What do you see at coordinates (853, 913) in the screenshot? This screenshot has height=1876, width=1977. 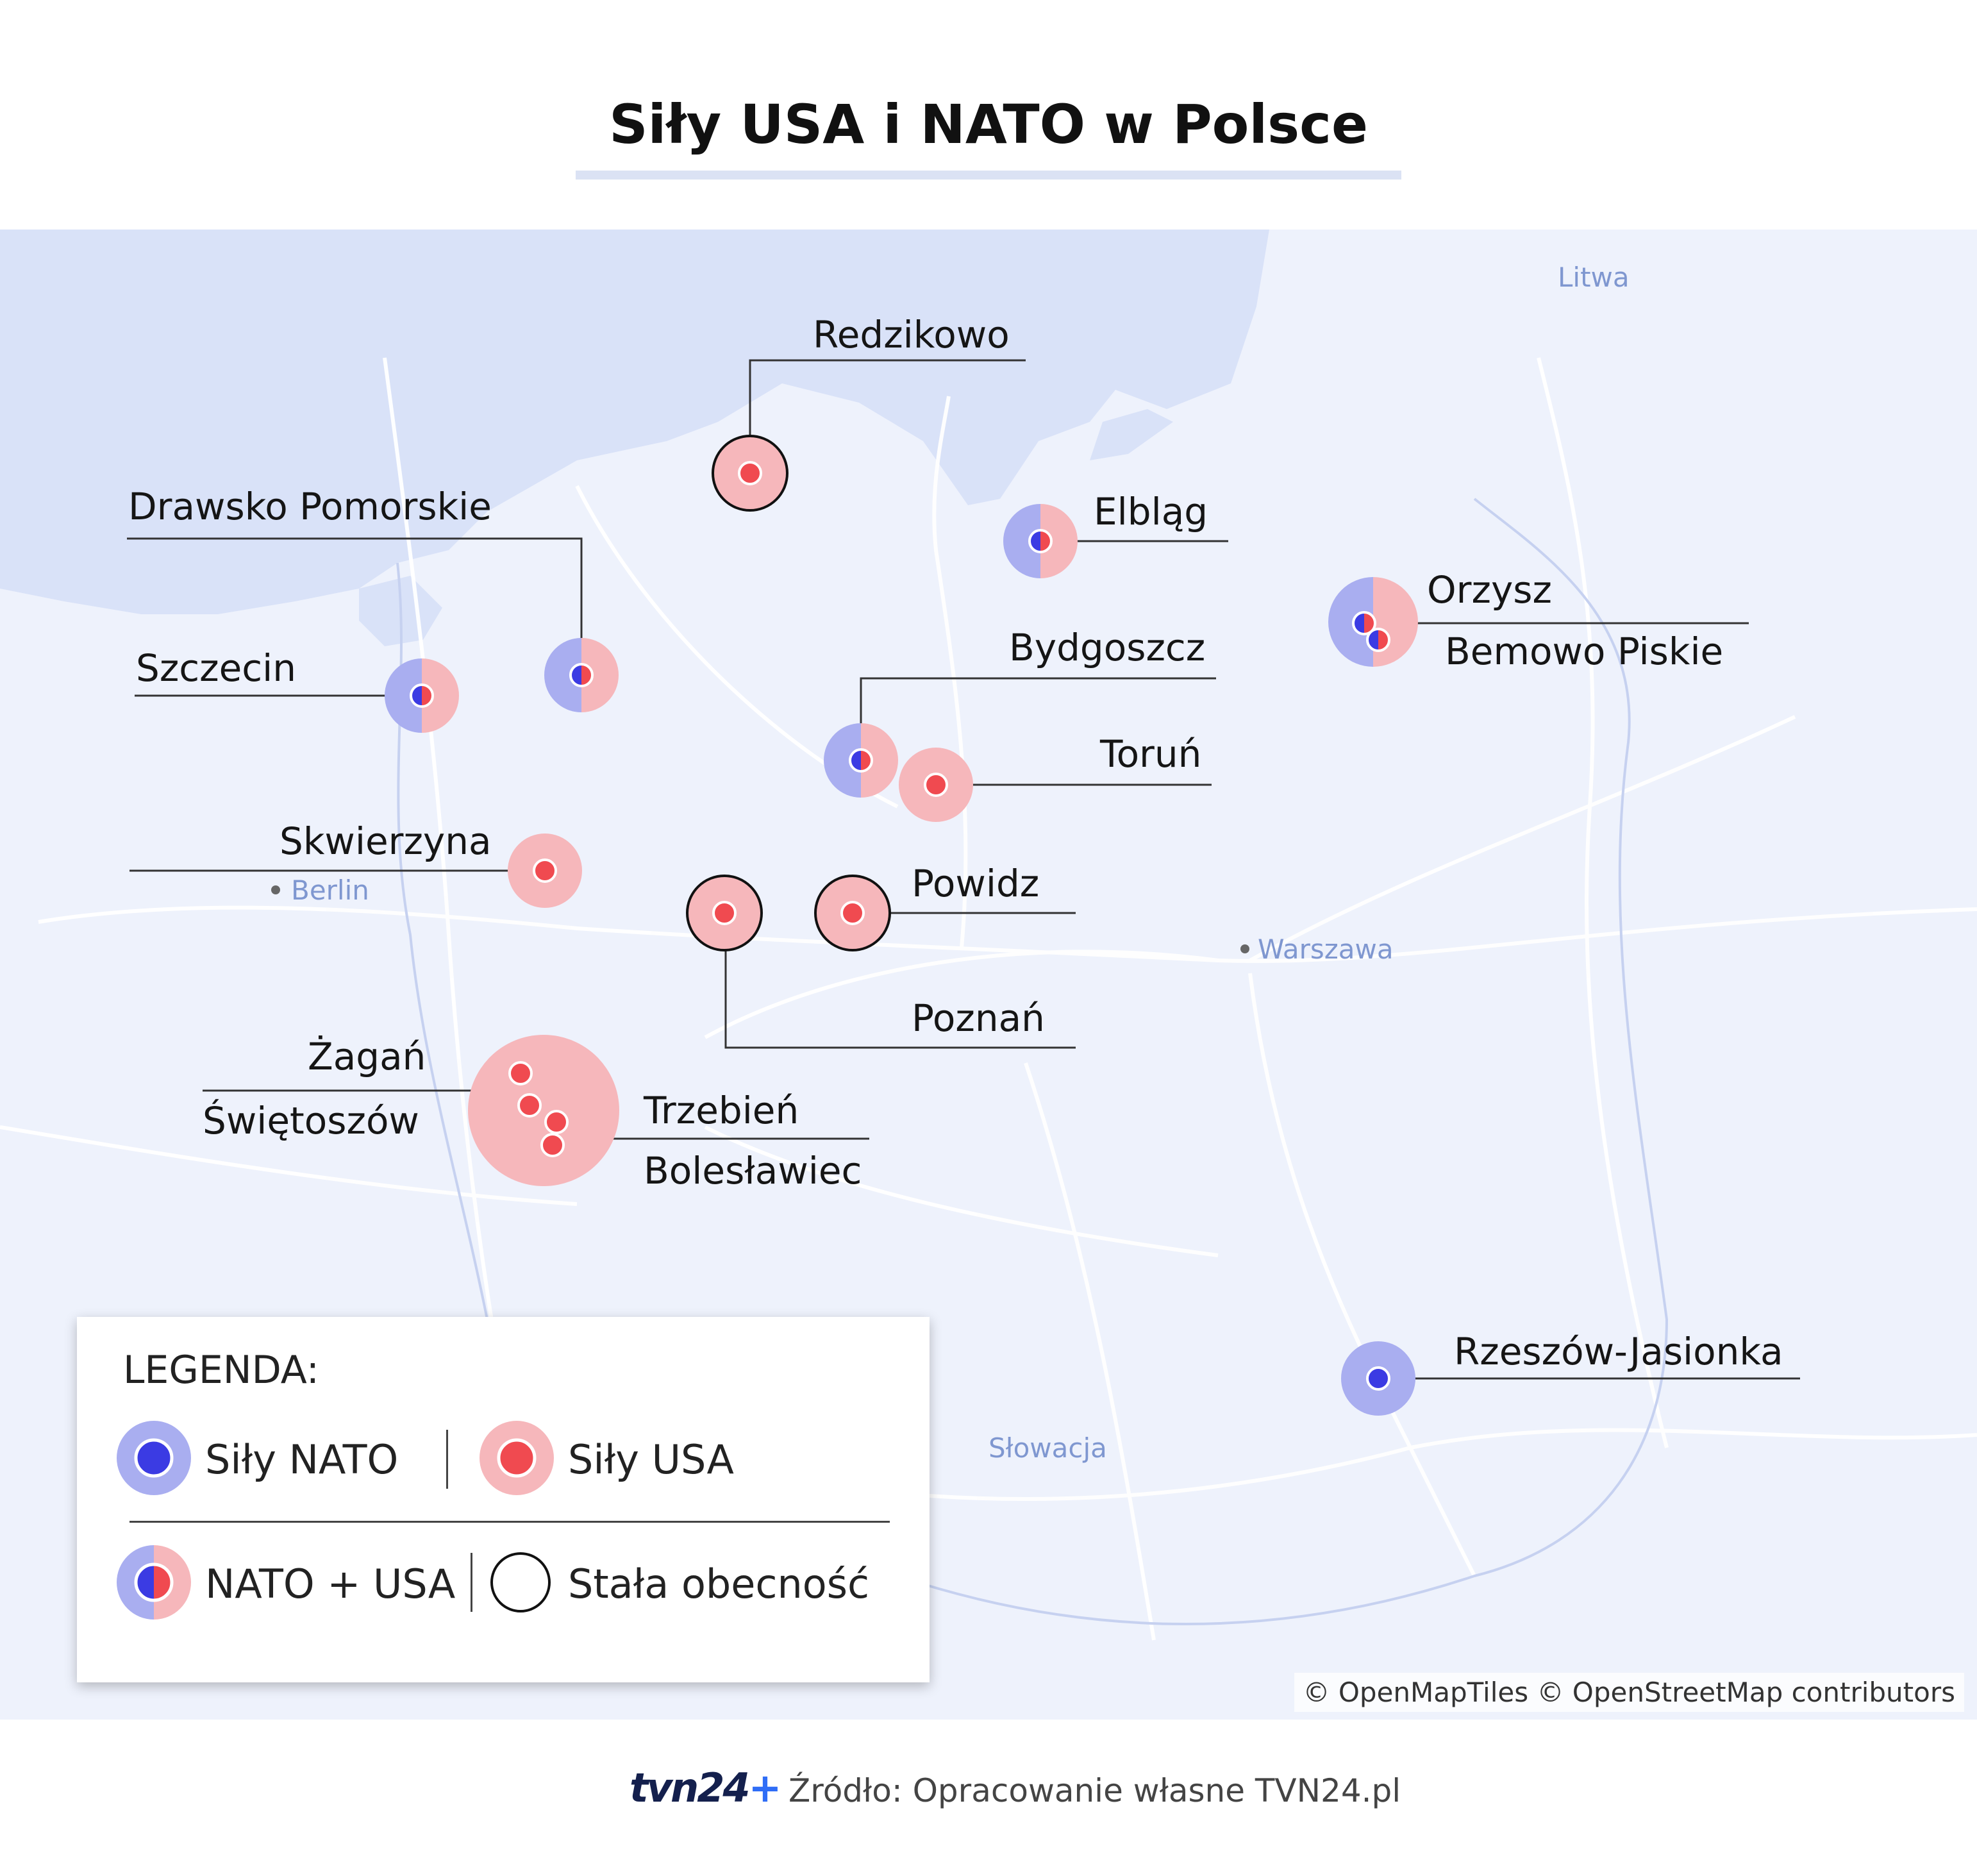 I see `marker-powidz` at bounding box center [853, 913].